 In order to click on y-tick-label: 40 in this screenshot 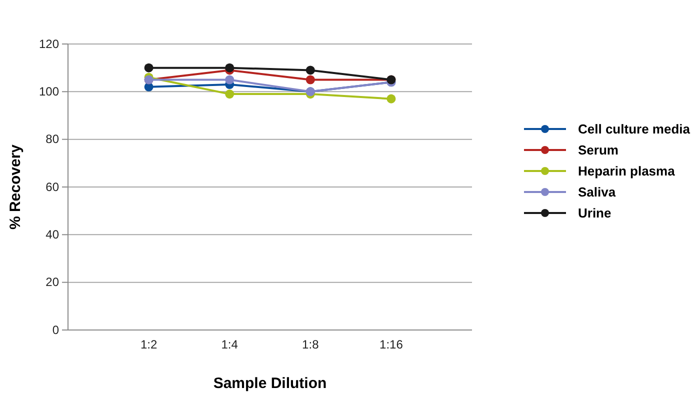, I will do `click(53, 235)`.